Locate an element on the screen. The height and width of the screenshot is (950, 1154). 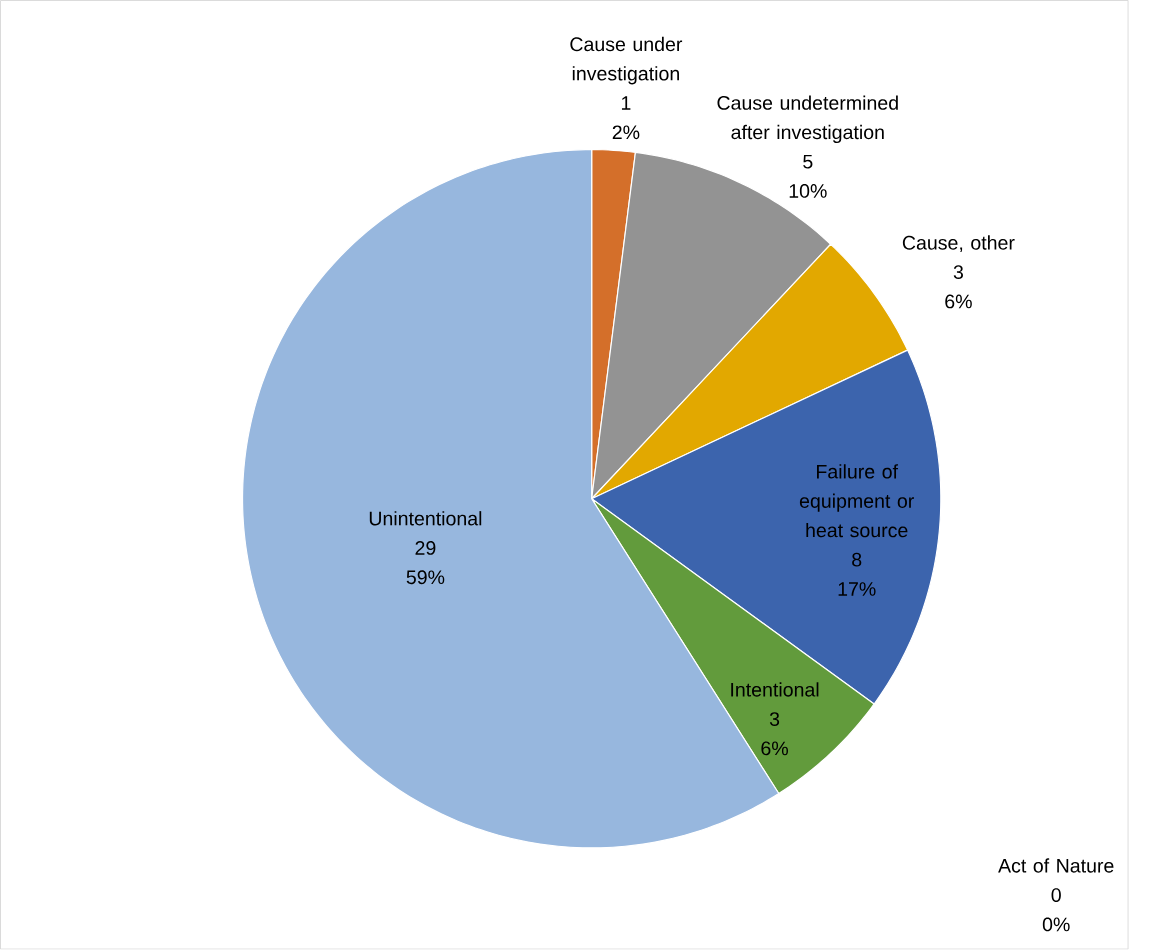
text: 1 is located at coordinates (626, 103).